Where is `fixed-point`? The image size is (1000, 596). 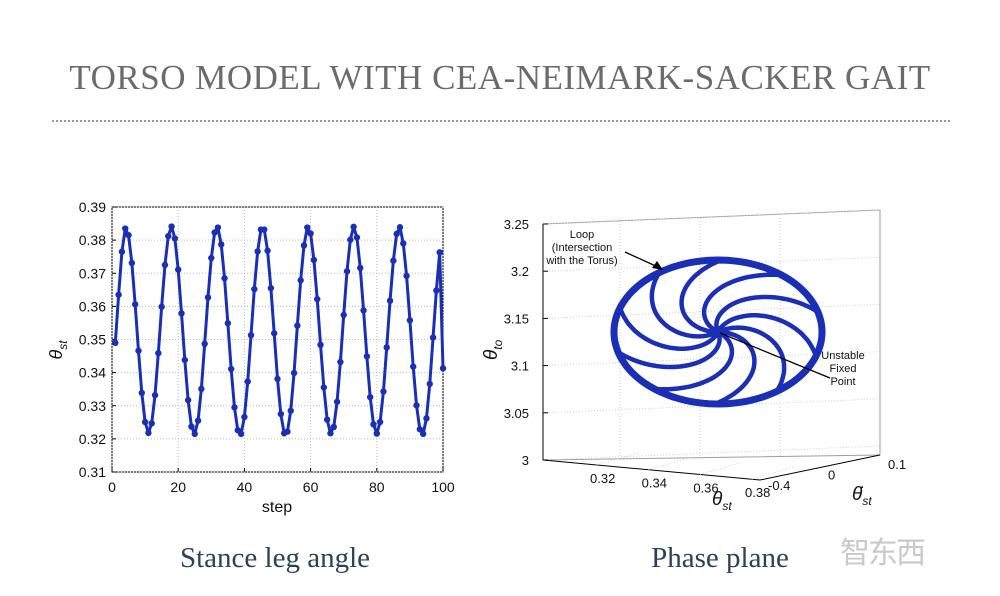 fixed-point is located at coordinates (718, 332).